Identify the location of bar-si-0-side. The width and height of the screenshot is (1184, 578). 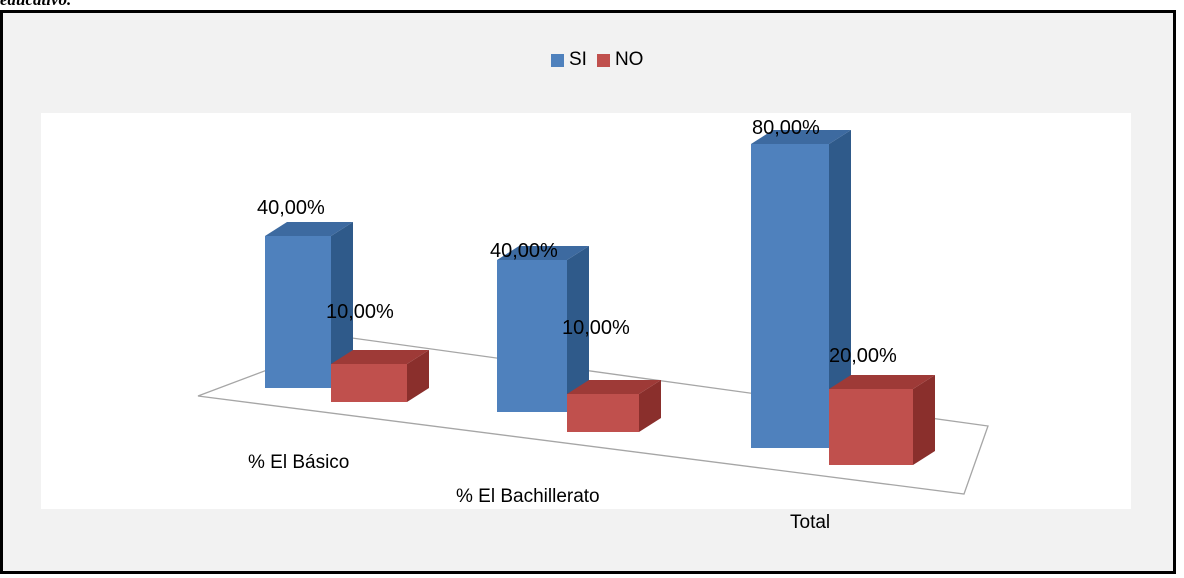
(342, 305).